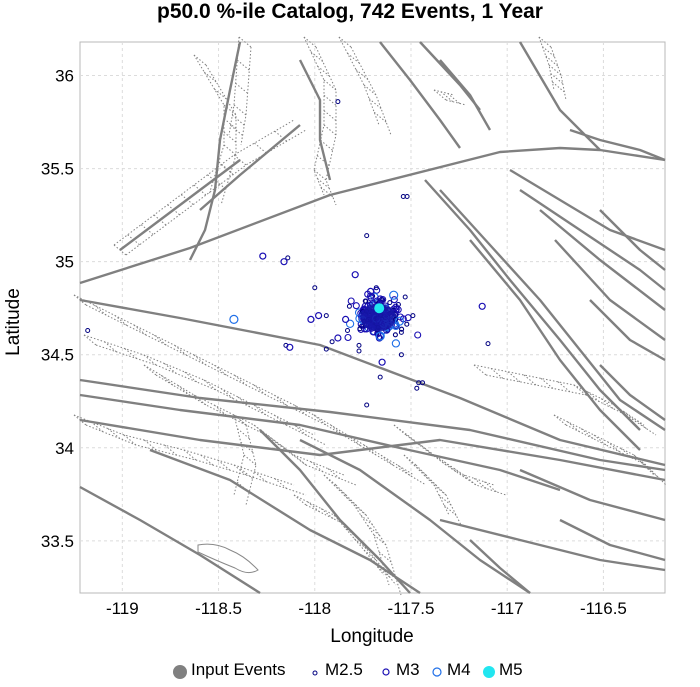 Image resolution: width=700 pixels, height=687 pixels. I want to click on x-tick-label: -118, so click(314, 608).